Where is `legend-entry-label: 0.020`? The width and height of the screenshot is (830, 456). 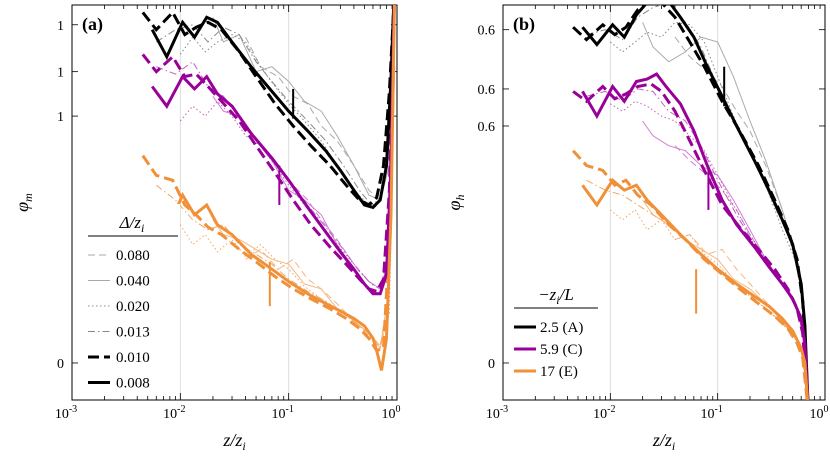
legend-entry-label: 0.020 is located at coordinates (133, 307).